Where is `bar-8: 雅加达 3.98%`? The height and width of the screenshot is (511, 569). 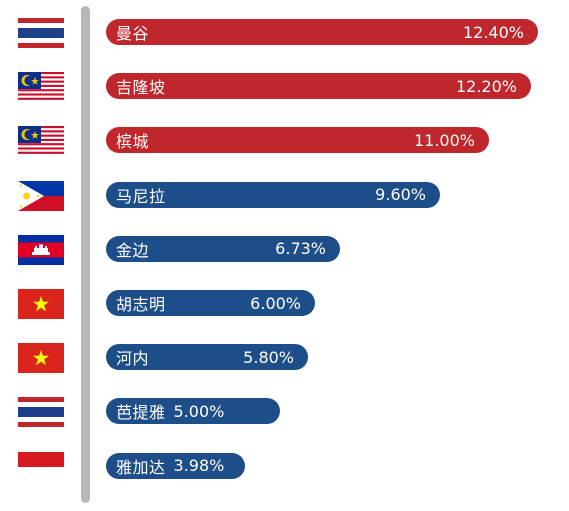
bar-8: 雅加达 3.98% is located at coordinates (175, 465).